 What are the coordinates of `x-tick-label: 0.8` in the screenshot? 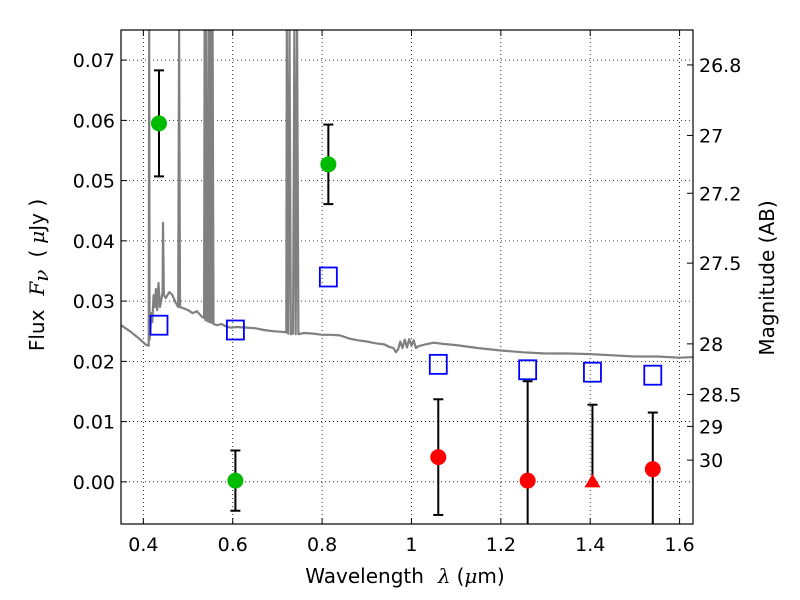 It's located at (322, 545).